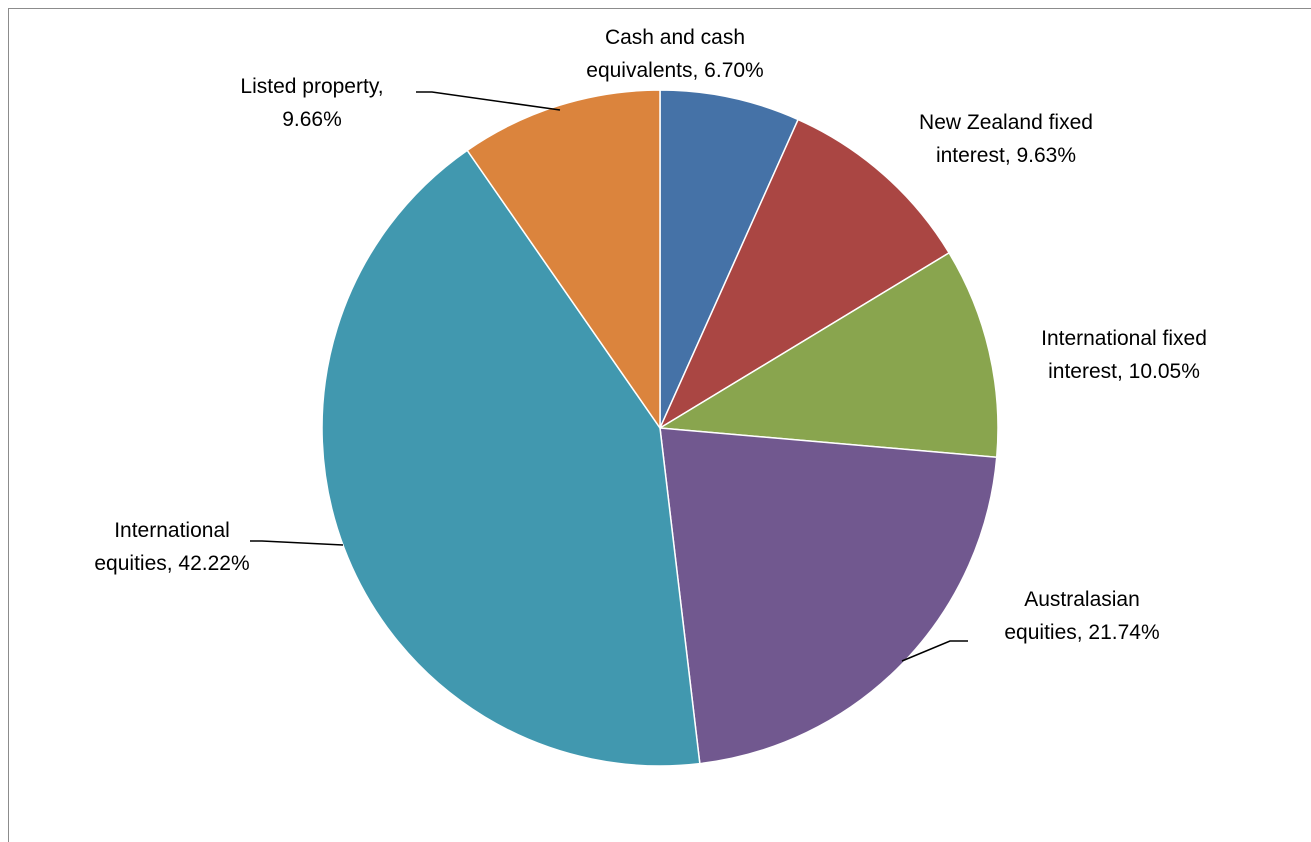 This screenshot has width=1311, height=842. I want to click on data-label-international-fixed-interest: International fixed interest, 10.05%, so click(1124, 355).